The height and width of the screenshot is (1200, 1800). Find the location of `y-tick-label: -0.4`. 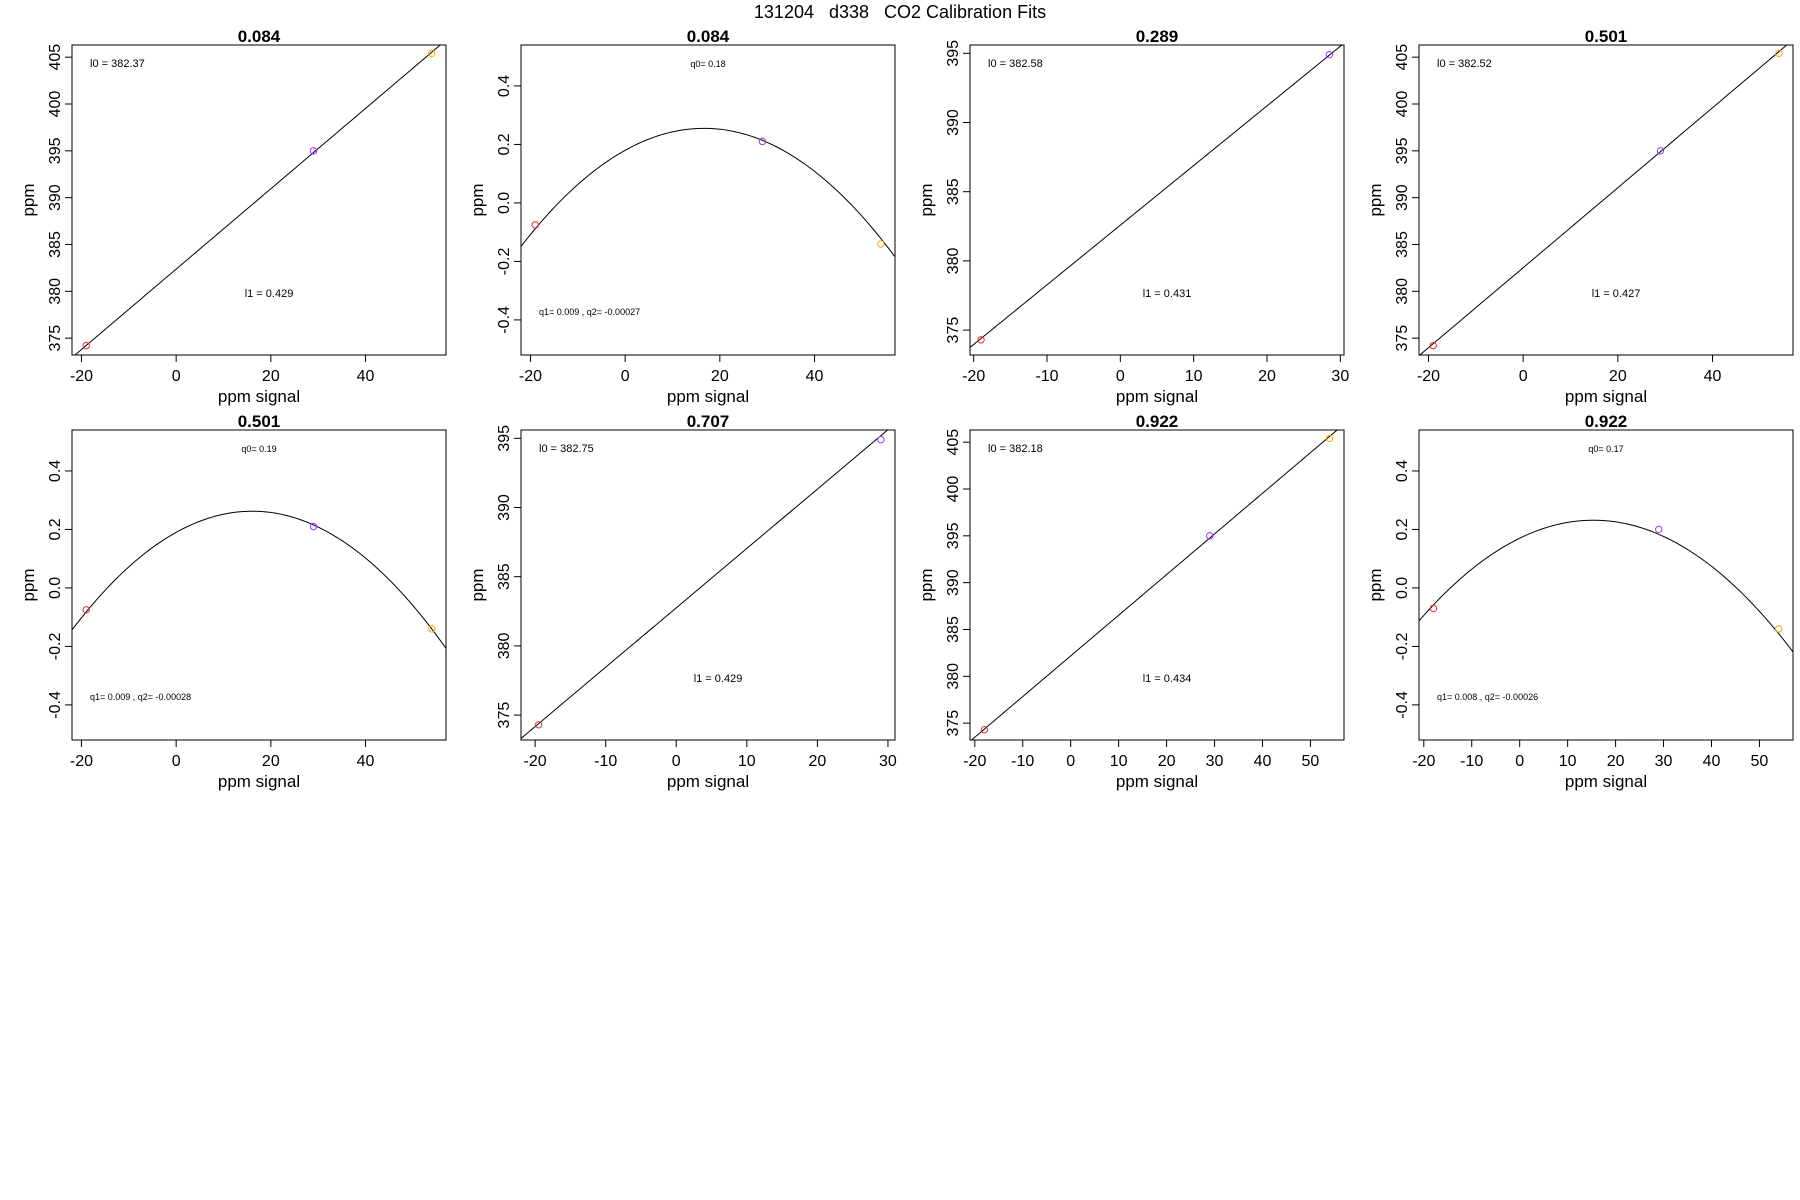

y-tick-label: -0.4 is located at coordinates (1402, 705).